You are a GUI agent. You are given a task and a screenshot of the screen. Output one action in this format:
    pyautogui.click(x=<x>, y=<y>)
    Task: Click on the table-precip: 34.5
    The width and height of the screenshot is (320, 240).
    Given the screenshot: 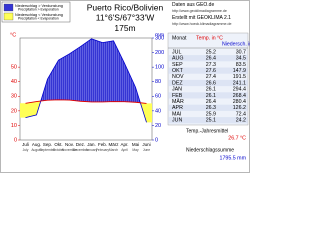 What is the action you would take?
    pyautogui.click(x=241, y=59)
    